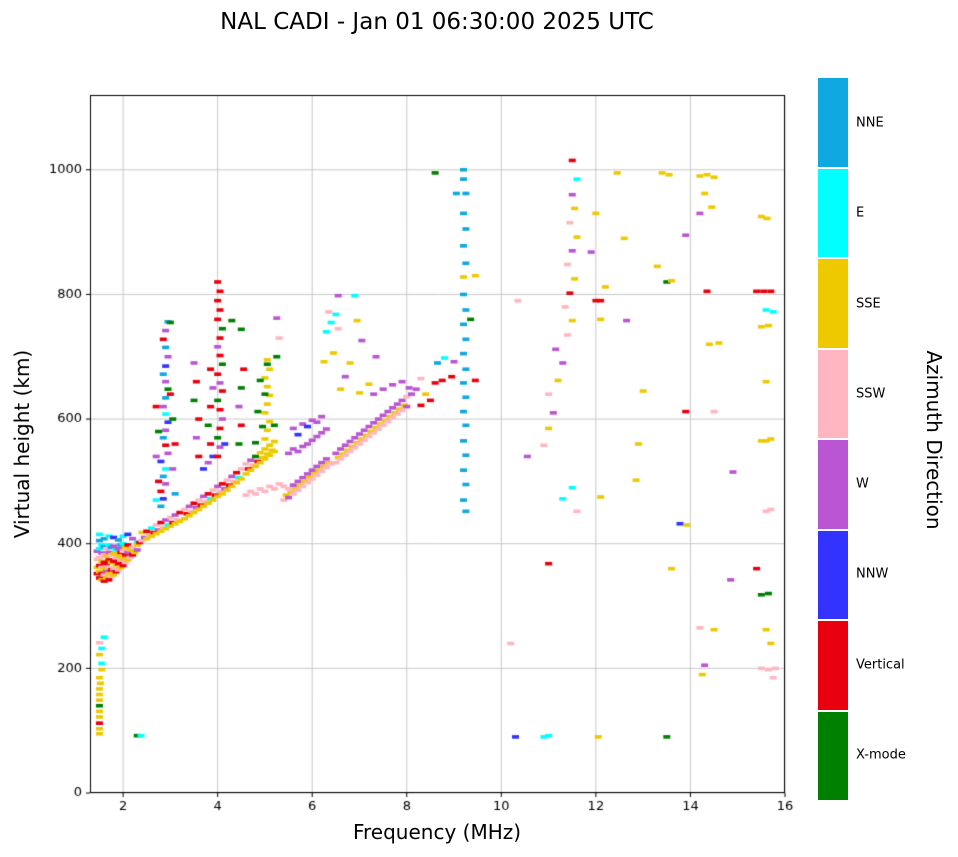 Image resolution: width=958 pixels, height=857 pixels. I want to click on colorbar-tick-label-nne: NNE, so click(870, 123).